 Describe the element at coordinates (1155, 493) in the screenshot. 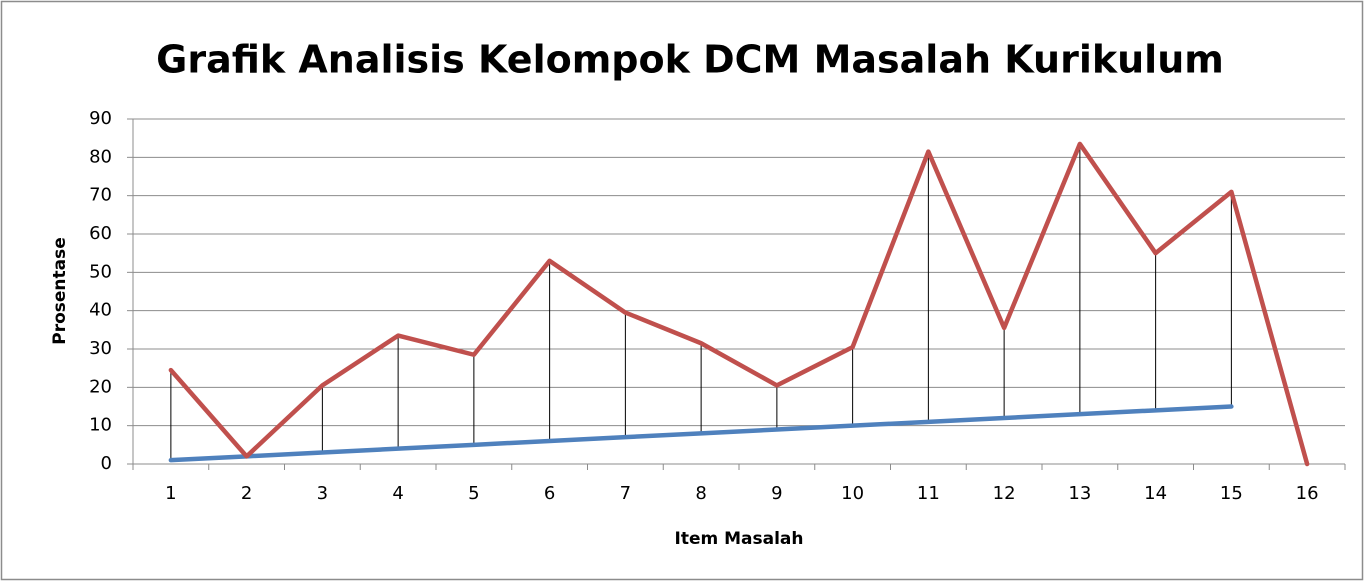

I see `x-tick-label: 14` at that location.